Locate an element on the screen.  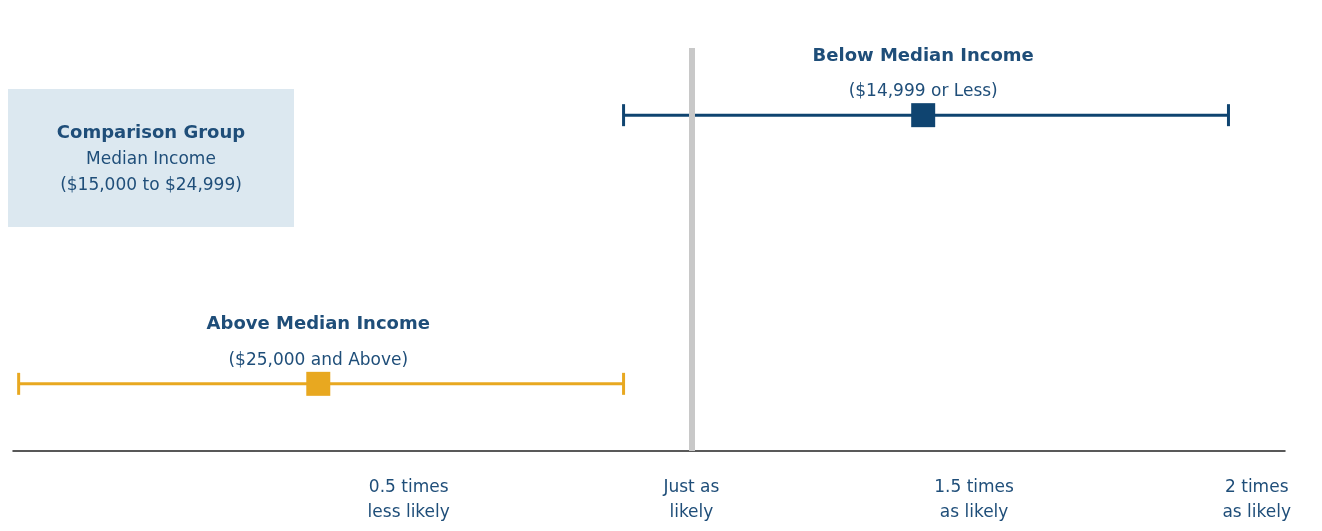
x-tick-label: Just as likely is located at coordinates (691, 498).